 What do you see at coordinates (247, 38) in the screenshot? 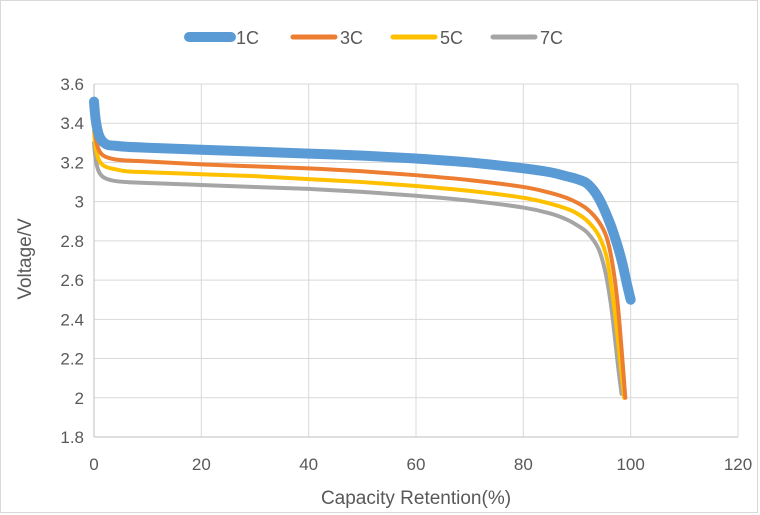
I see `legend-label: 1C` at bounding box center [247, 38].